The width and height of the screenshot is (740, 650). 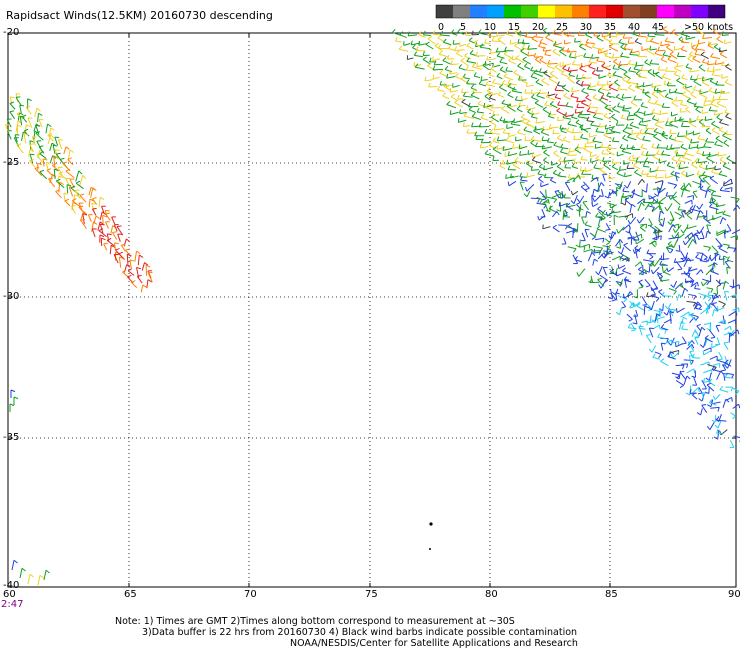 What do you see at coordinates (514, 27) in the screenshot?
I see `legend-label: 15` at bounding box center [514, 27].